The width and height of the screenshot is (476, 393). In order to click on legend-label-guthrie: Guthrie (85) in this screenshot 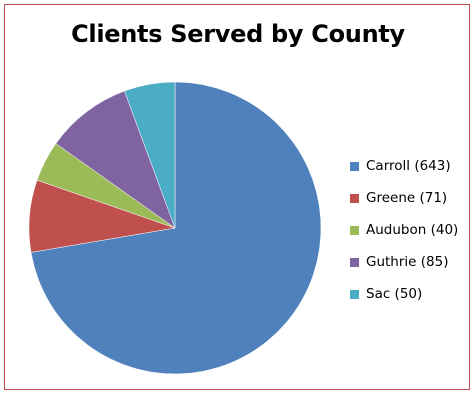, I will do `click(407, 262)`.